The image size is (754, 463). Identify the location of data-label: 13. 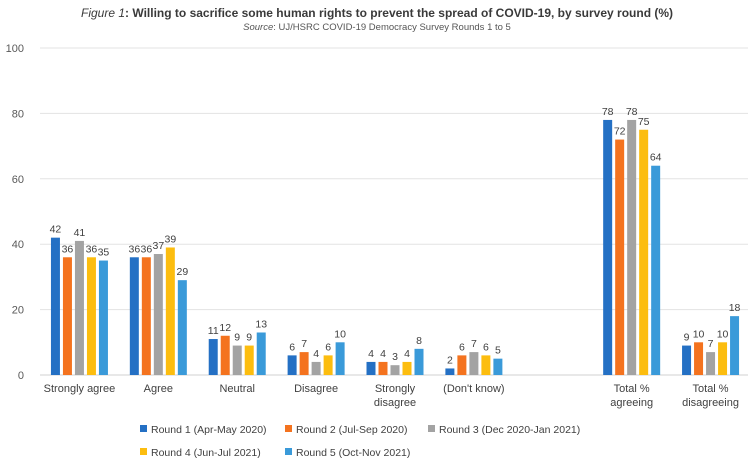
(261, 324).